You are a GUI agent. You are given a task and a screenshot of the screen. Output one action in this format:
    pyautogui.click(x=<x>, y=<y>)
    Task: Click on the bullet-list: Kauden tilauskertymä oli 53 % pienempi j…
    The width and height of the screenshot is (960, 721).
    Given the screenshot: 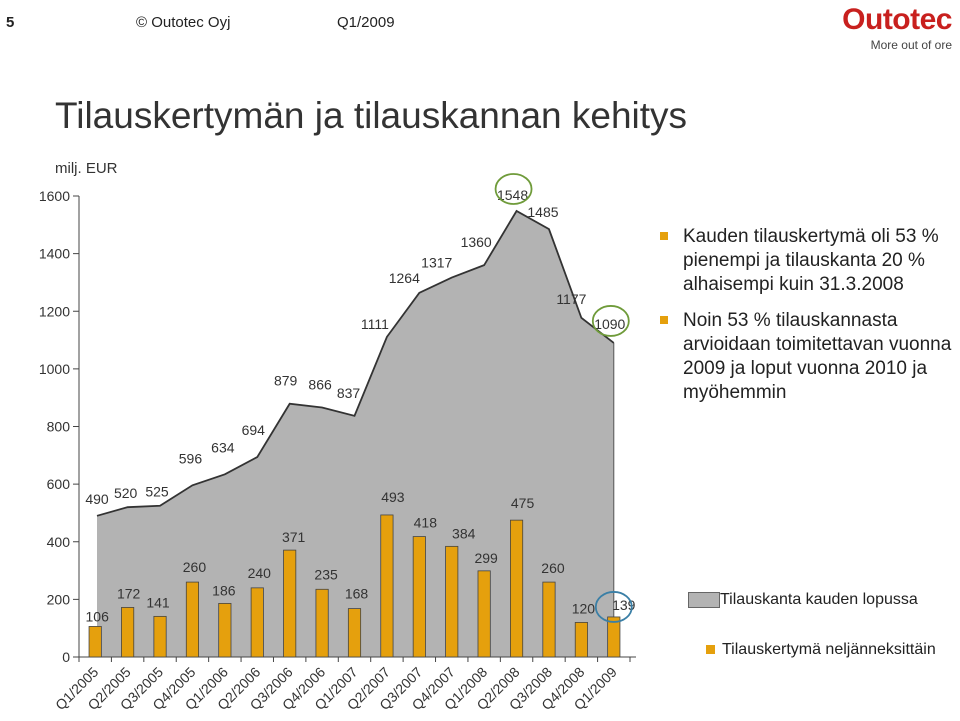 What is the action you would take?
    pyautogui.click(x=808, y=321)
    